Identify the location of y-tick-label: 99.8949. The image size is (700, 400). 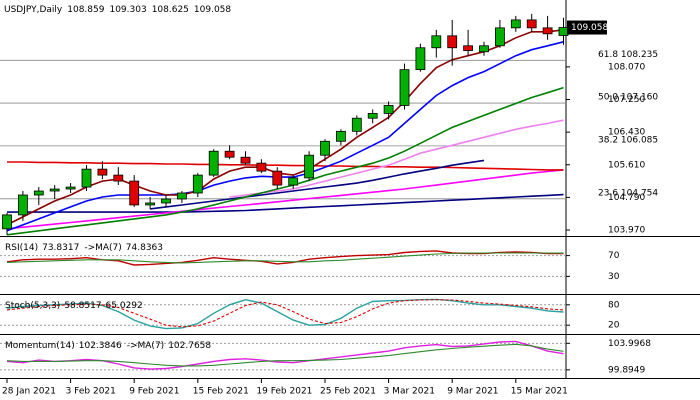
(626, 370).